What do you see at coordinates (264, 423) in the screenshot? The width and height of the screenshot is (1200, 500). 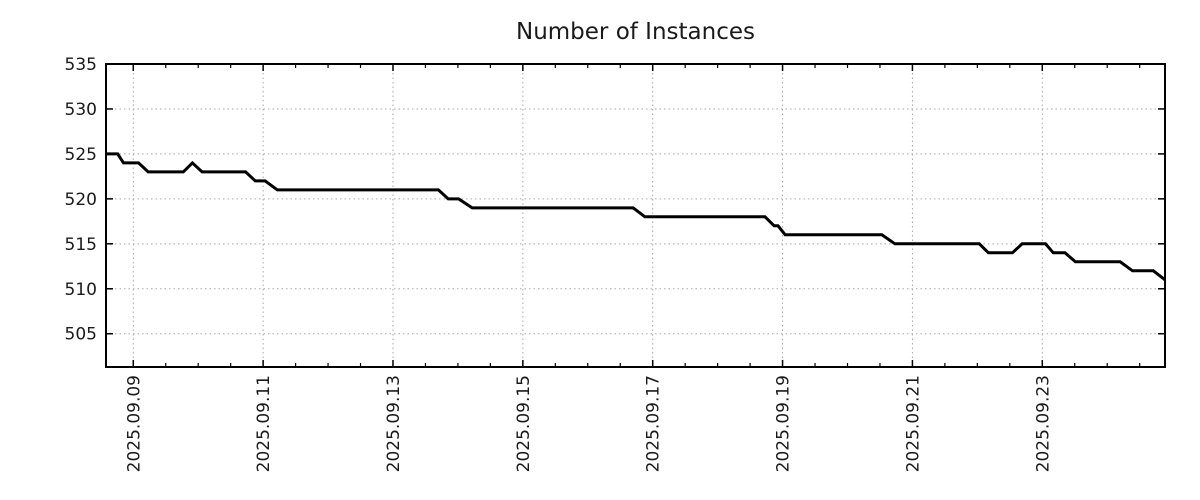 I see `x-tick-label: 2025.09.11` at bounding box center [264, 423].